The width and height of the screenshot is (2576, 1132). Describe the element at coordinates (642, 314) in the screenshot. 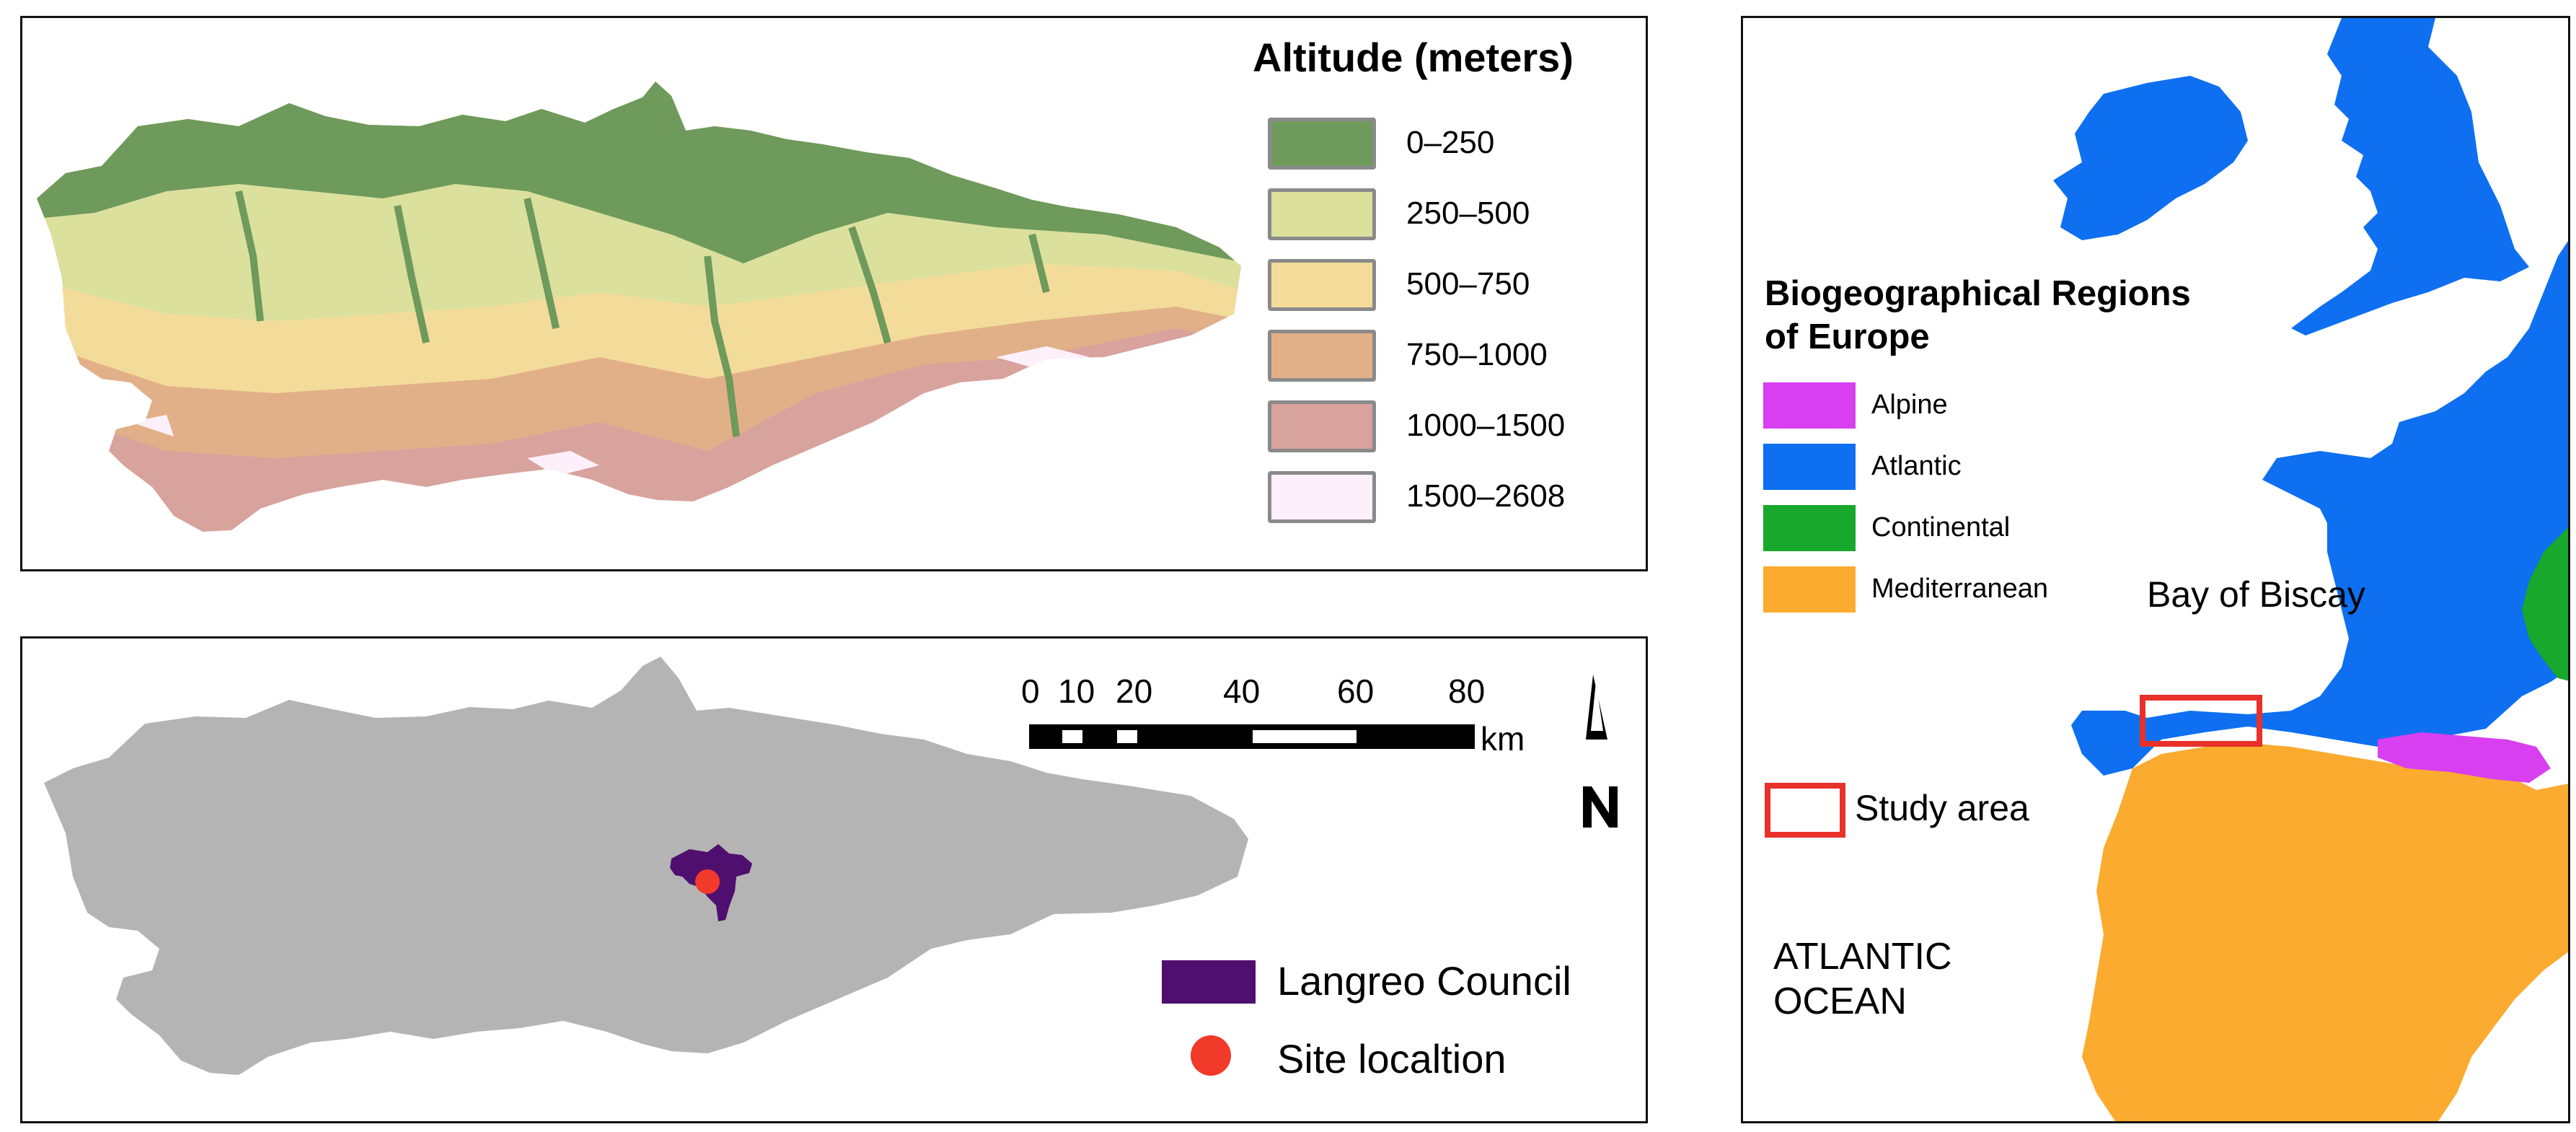

I see `valley-river-network` at that location.